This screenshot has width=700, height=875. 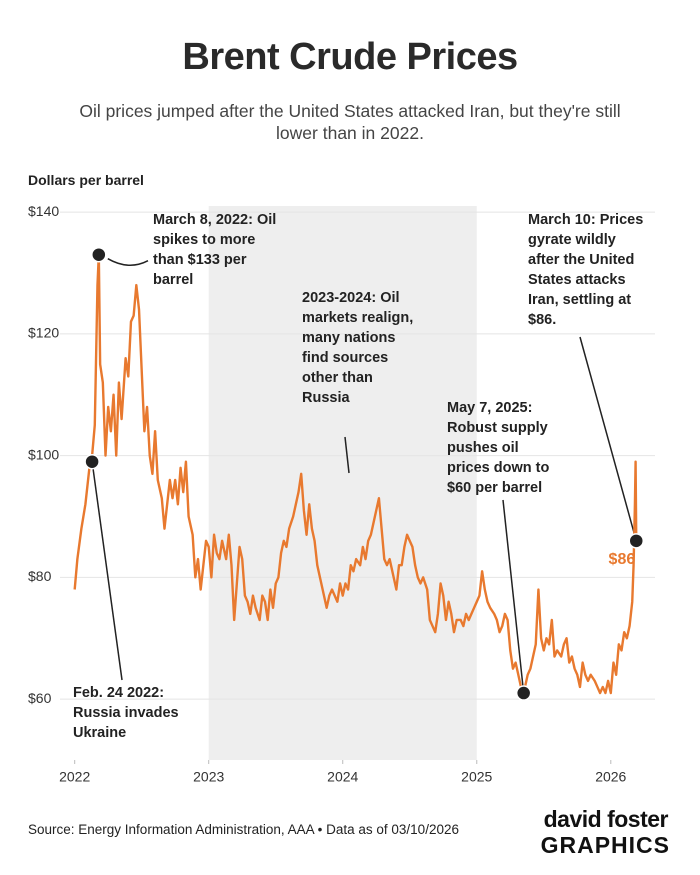 What do you see at coordinates (342, 777) in the screenshot?
I see `x-tick-label: 2024` at bounding box center [342, 777].